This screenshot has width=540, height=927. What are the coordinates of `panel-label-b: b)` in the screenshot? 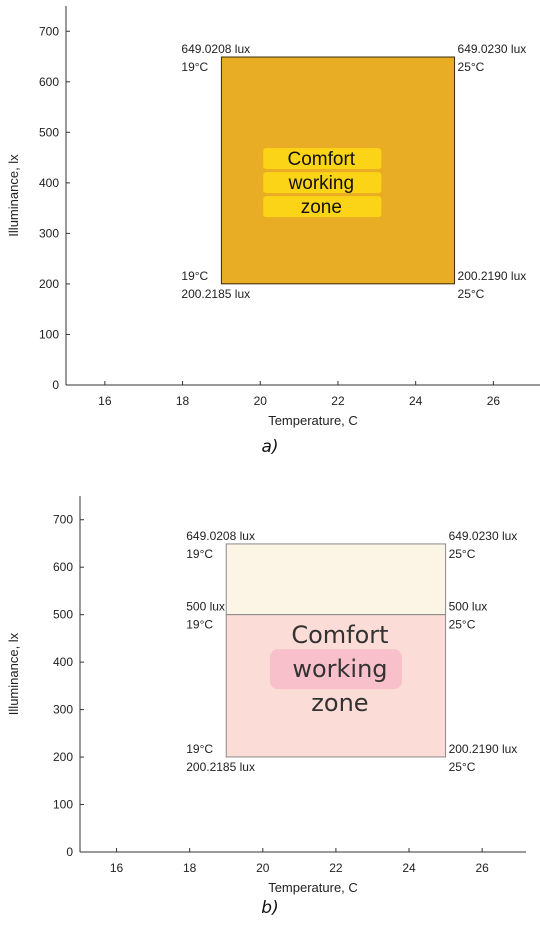 It's located at (270, 908).